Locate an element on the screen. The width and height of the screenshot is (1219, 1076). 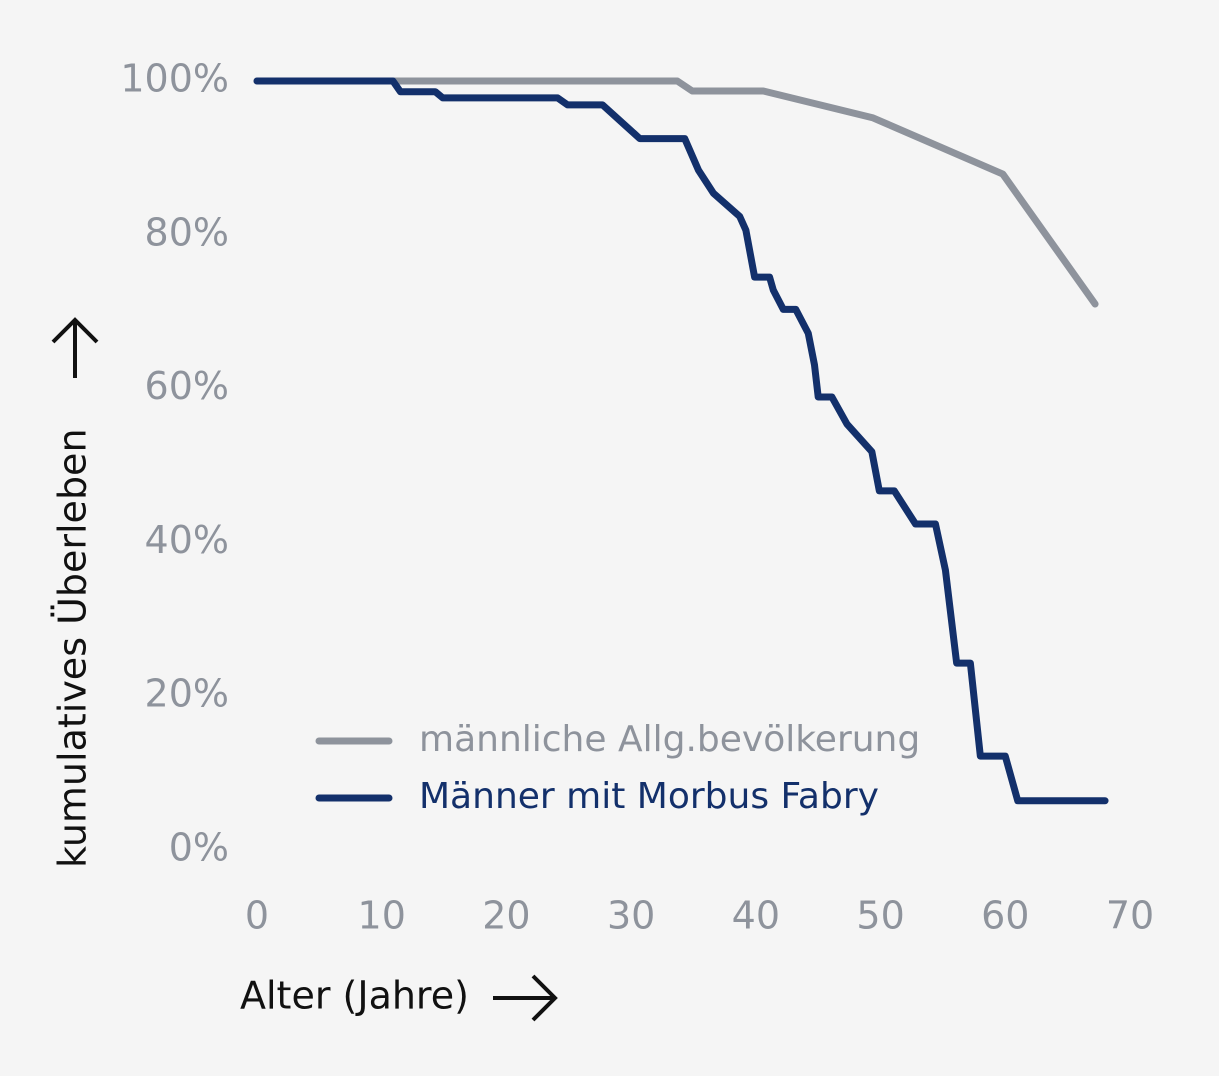
y-tick-label: 100% is located at coordinates (174, 79).